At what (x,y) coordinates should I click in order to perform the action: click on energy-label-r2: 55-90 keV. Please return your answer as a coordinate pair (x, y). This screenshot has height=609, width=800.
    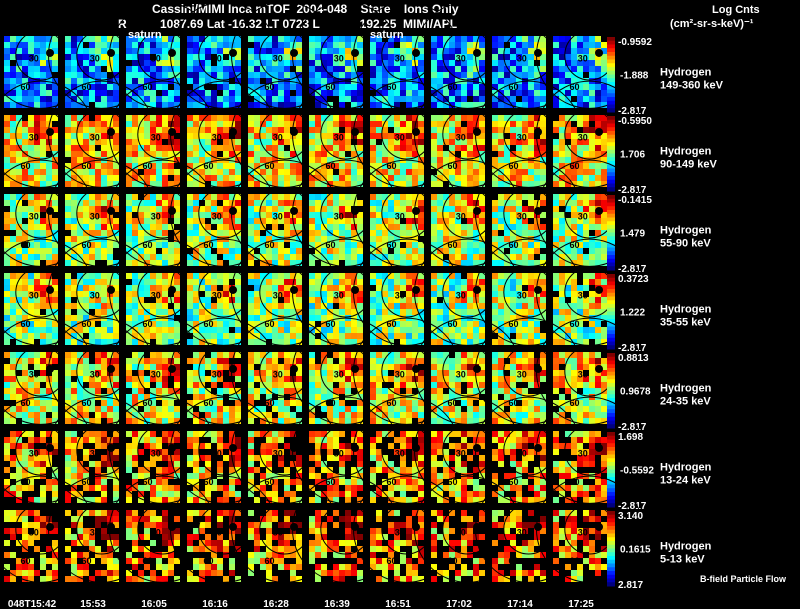
    Looking at the image, I should click on (685, 244).